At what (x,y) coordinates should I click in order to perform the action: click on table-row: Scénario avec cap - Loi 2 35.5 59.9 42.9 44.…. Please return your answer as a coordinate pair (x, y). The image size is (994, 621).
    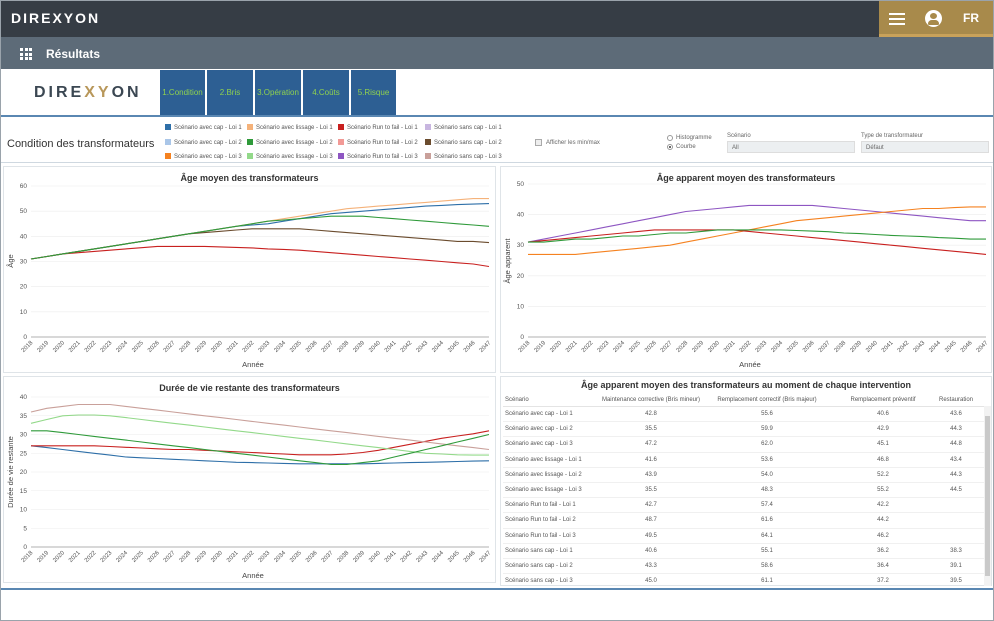
    Looking at the image, I should click on (747, 430).